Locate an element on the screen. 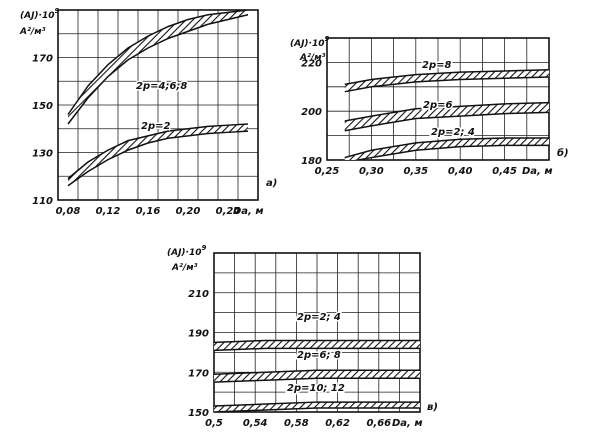  y-tick-label: 180 is located at coordinates (311, 161).